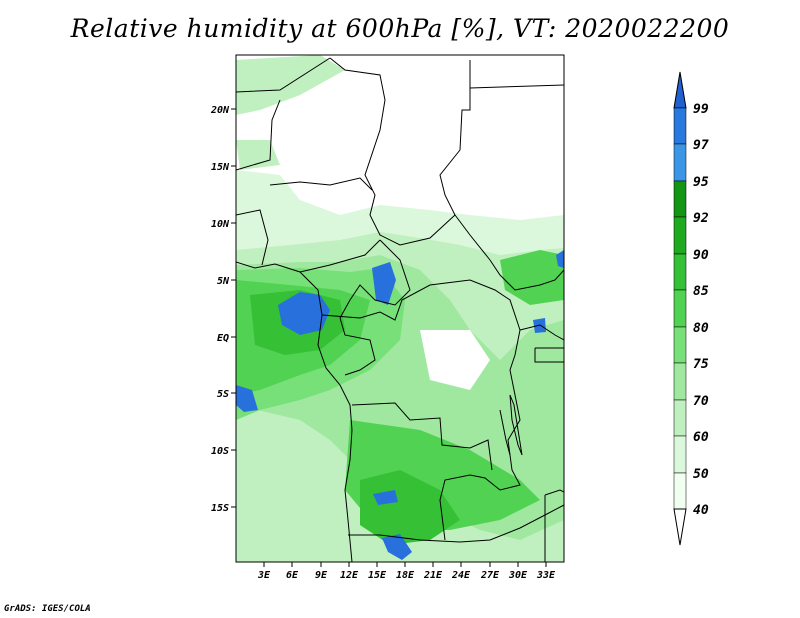 This screenshot has height=618, width=800. I want to click on lat-label: 10S, so click(220, 451).